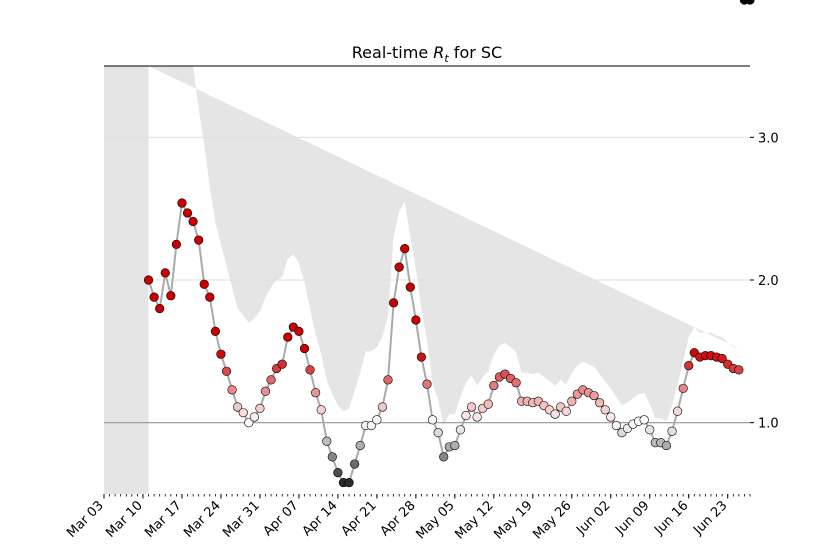 The width and height of the screenshot is (833, 555). Describe the element at coordinates (671, 518) in the screenshot. I see `x-tick-label: Jun 16` at that location.